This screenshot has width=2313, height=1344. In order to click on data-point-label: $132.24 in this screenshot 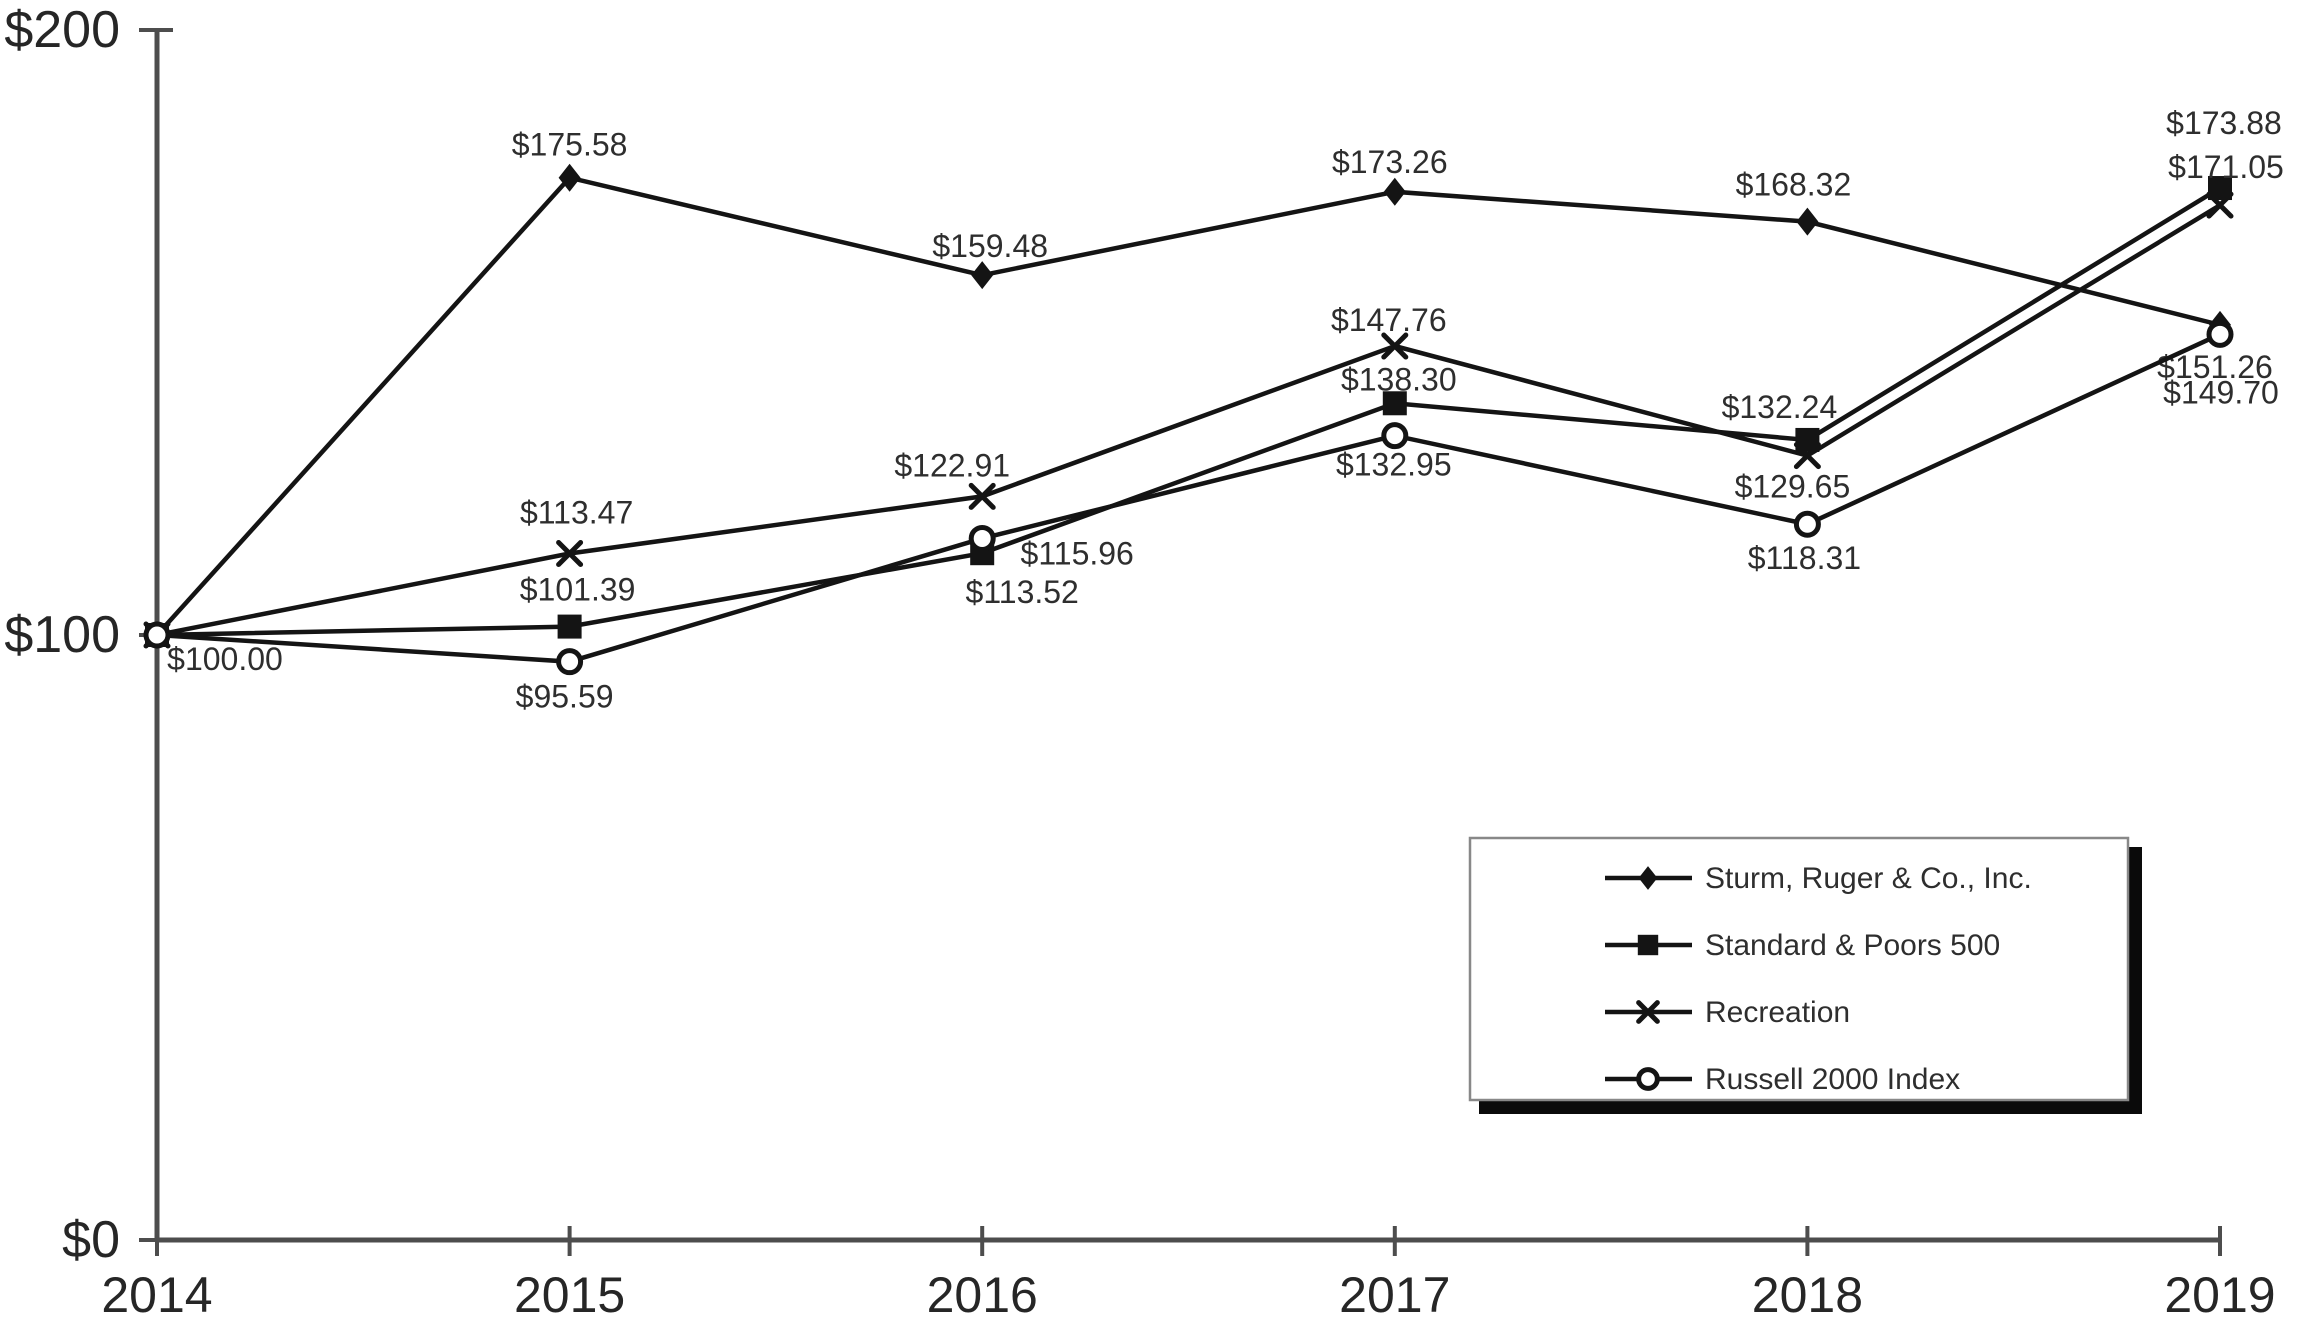, I will do `click(1780, 407)`.